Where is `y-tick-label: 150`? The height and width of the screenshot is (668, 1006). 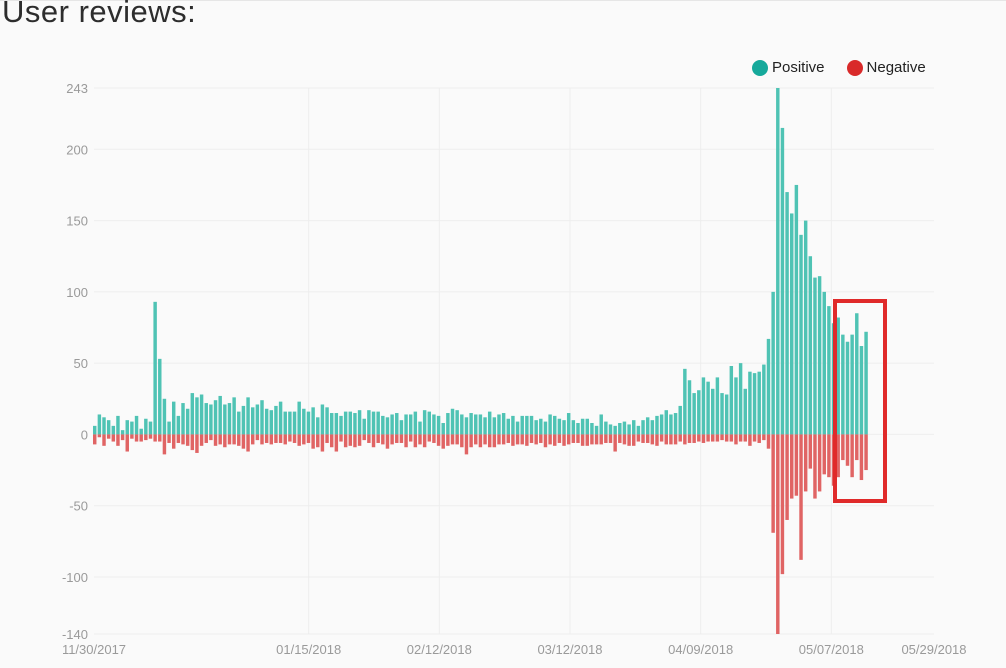
y-tick-label: 150 is located at coordinates (77, 221).